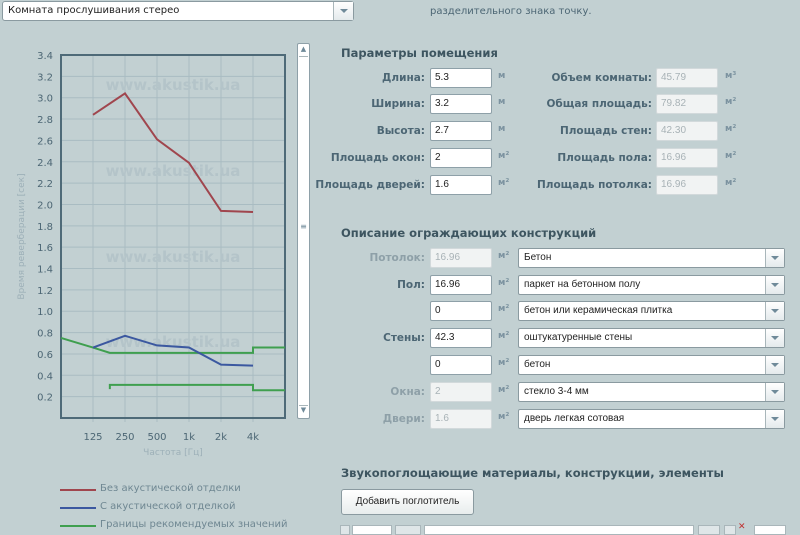  What do you see at coordinates (574, 418) in the screenshot?
I see `material-value: дверь легкая сотовая` at bounding box center [574, 418].